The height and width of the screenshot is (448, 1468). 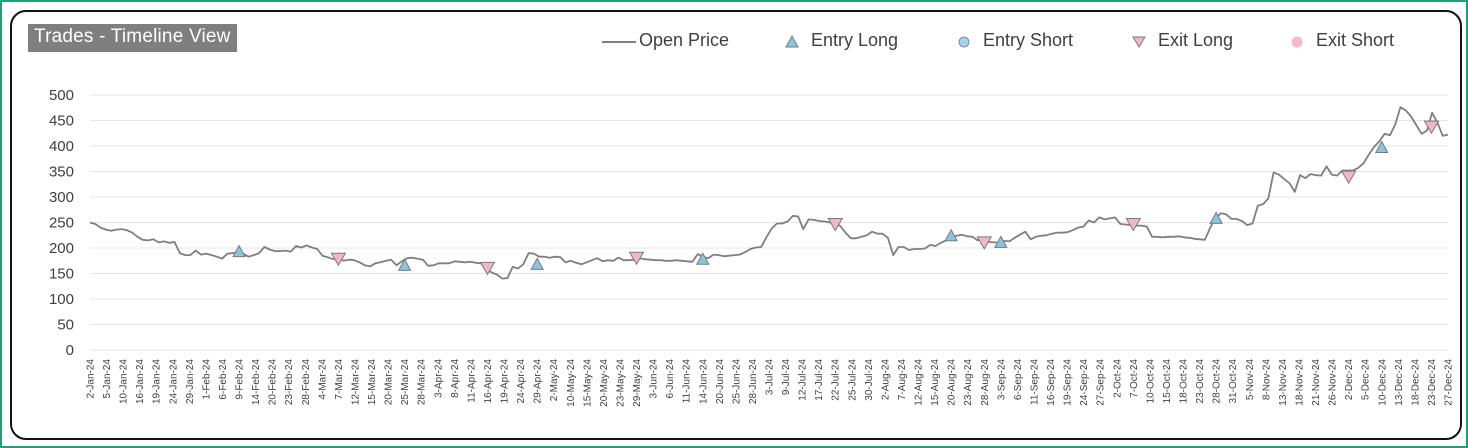 What do you see at coordinates (1432, 382) in the screenshot?
I see `x-tick-label: 23-Dec-24` at bounding box center [1432, 382].